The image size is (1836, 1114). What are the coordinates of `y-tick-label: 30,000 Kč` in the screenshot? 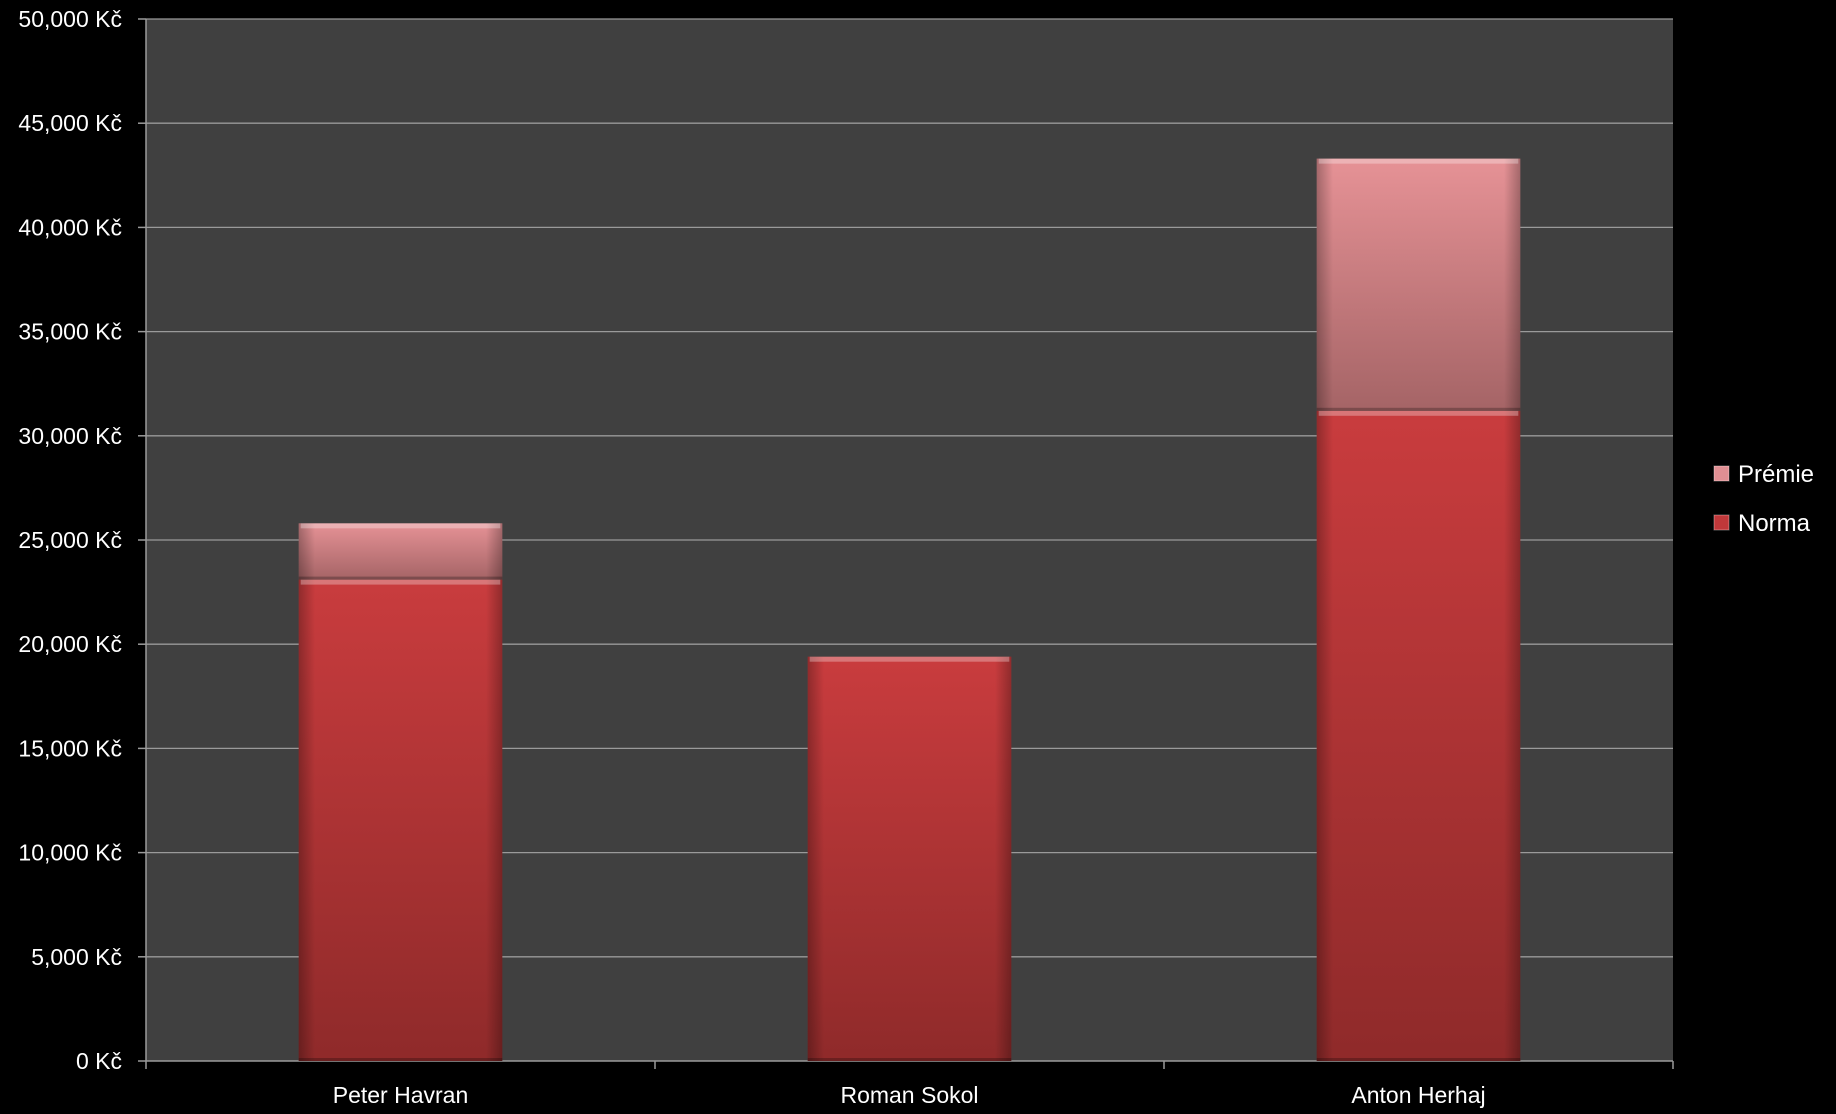 It's located at (70, 436).